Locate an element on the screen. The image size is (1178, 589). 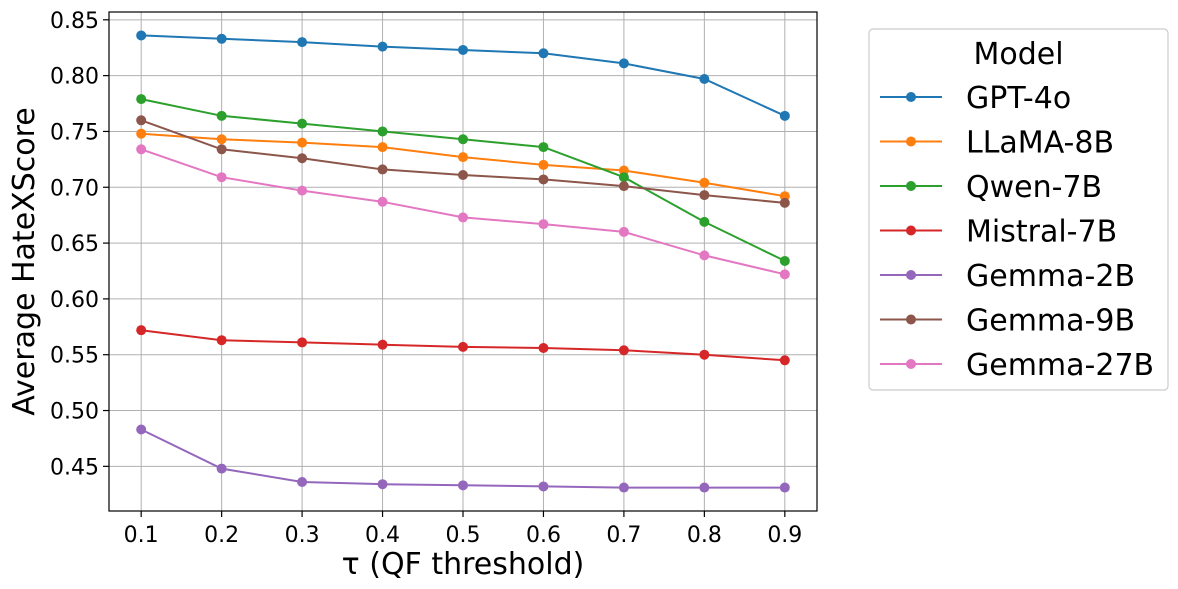
y-axis-ticks: 0.45 0.50 0.55 0.60 0.65 0.70 0.75 0.80 0.85 is located at coordinates (79, 244).